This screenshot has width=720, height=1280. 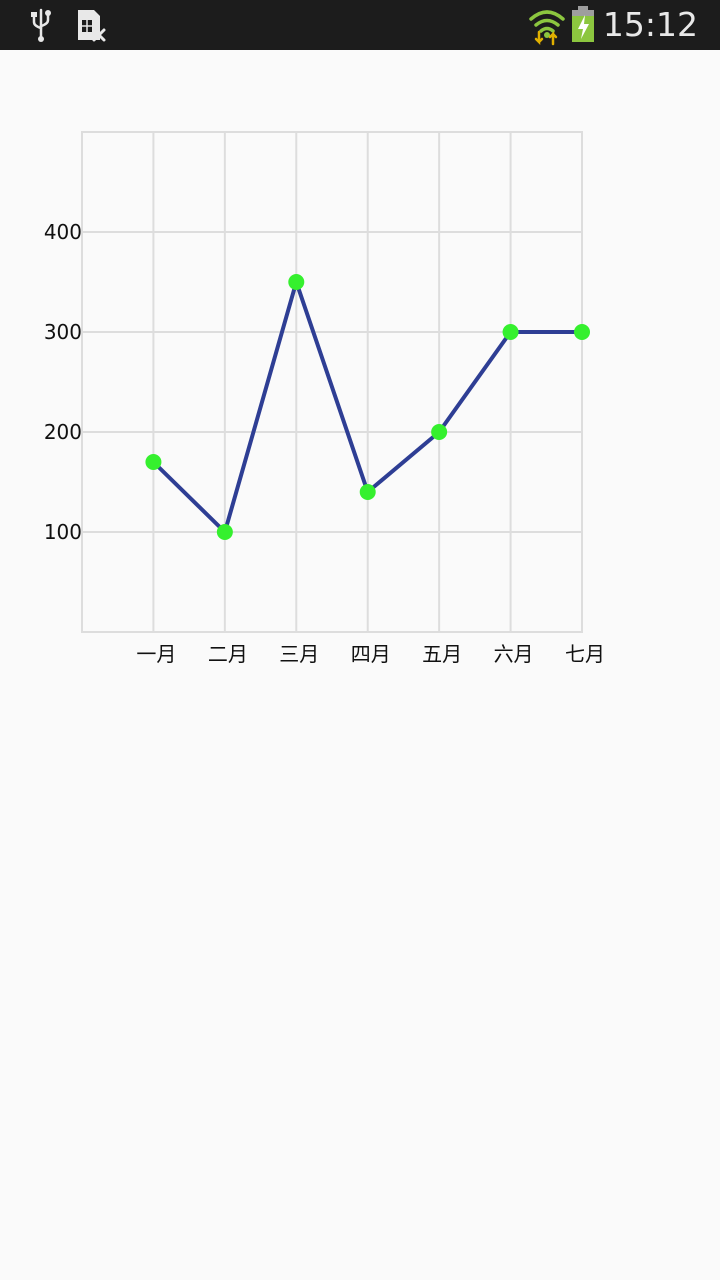 I want to click on x-axis-tick-labels: 一月 二月 三月 四月 五月 六月 七月, so click(x=370, y=654).